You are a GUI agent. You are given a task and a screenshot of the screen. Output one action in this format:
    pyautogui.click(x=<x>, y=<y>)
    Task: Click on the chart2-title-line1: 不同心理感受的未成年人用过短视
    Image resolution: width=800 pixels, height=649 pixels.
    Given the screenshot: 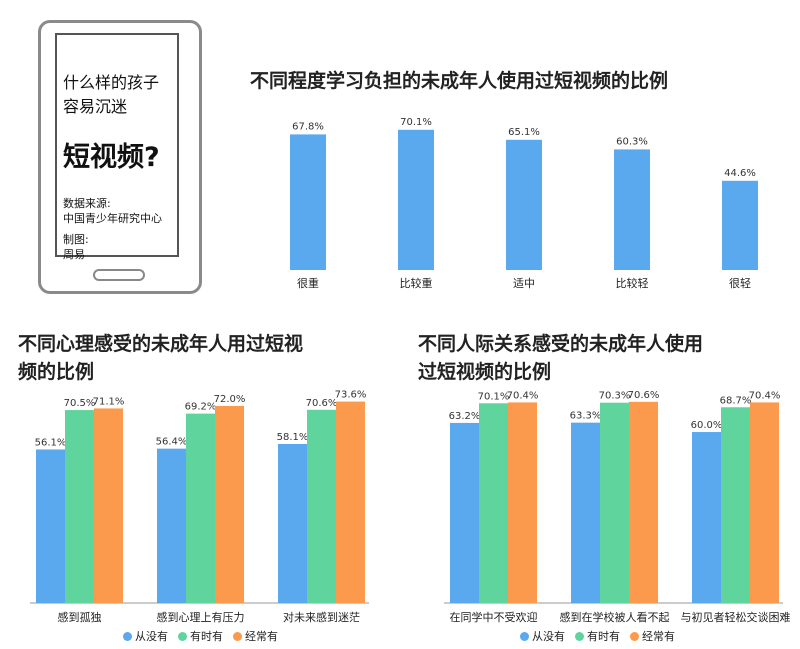 What is the action you would take?
    pyautogui.click(x=161, y=344)
    